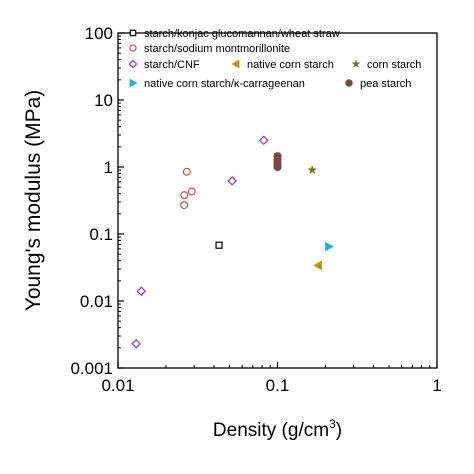 The width and height of the screenshot is (474, 474). I want to click on y-axis: 0.001 0.01 0.1 1 10 100, so click(97, 201).